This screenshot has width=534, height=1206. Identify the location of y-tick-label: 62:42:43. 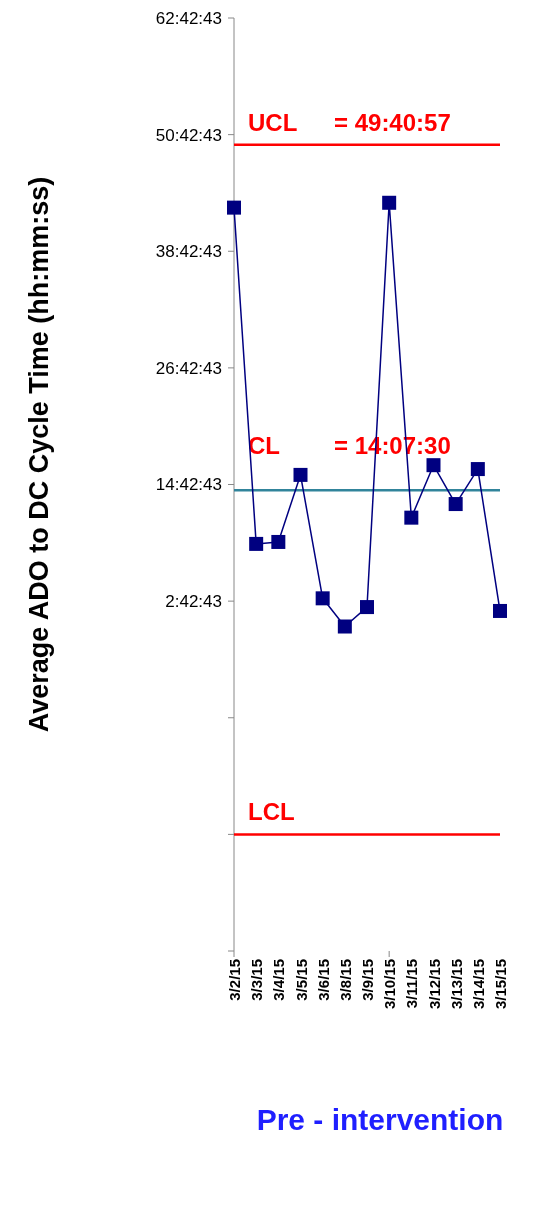
(188, 18).